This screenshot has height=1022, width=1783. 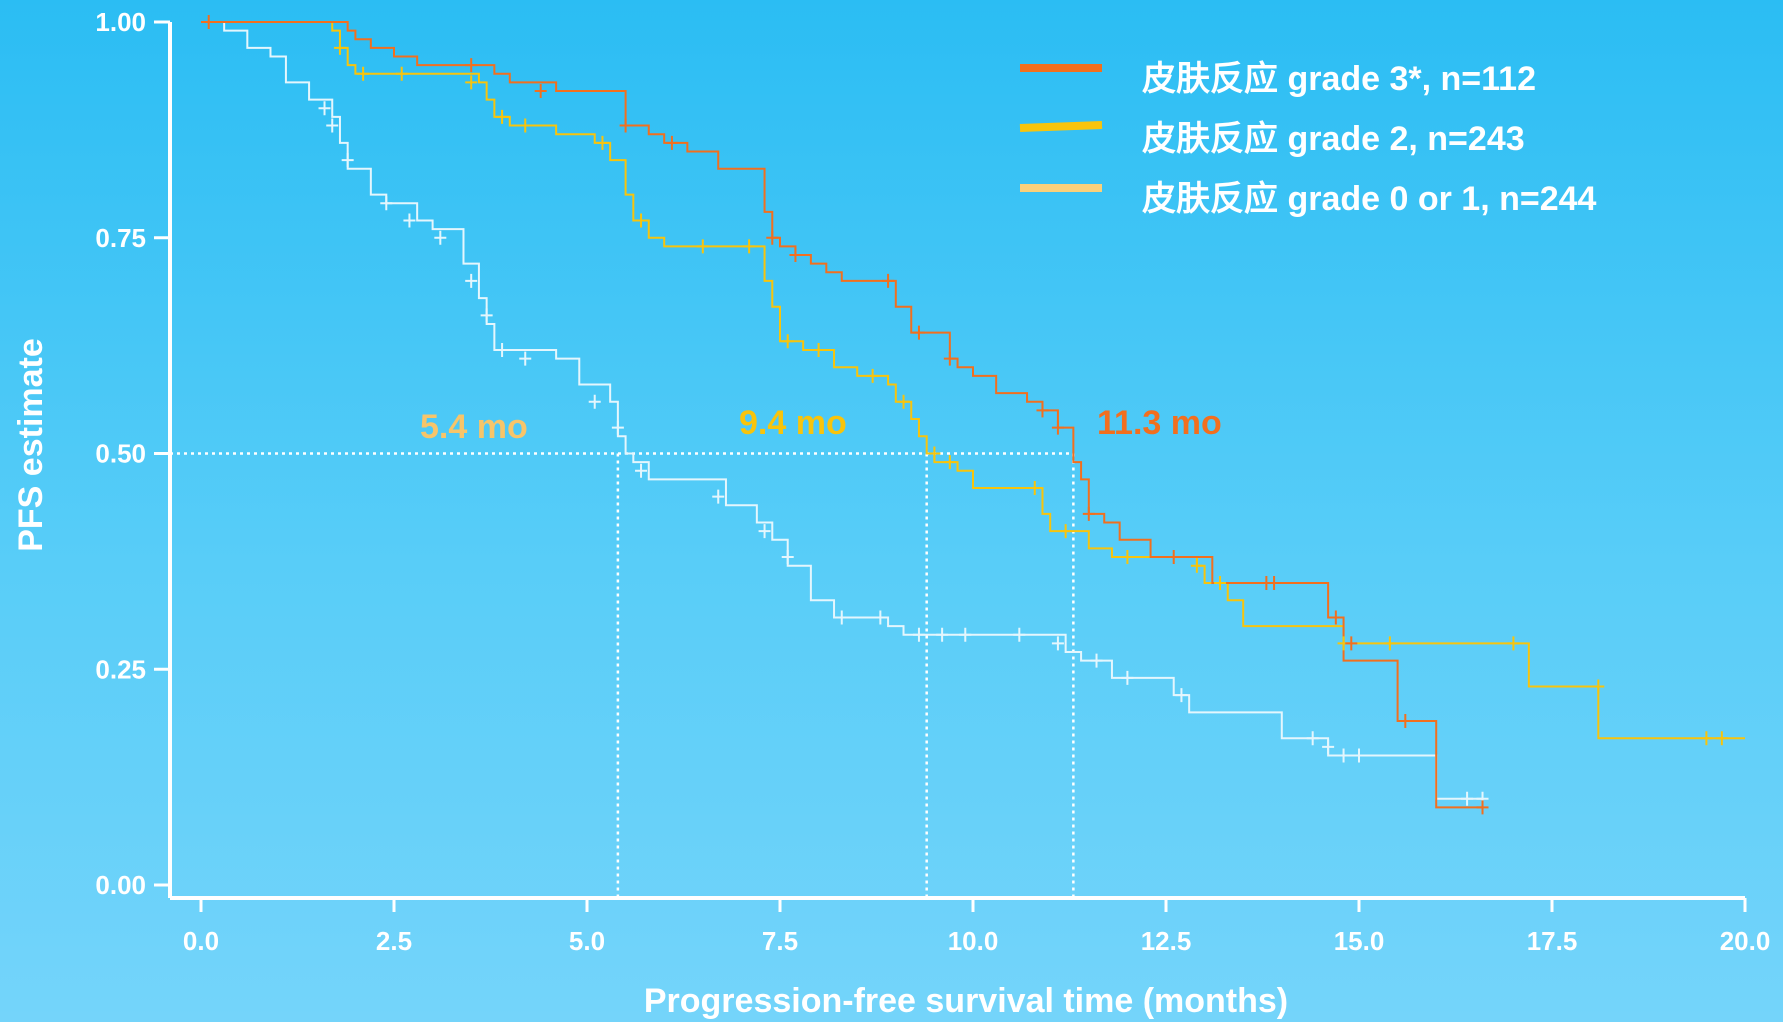 What do you see at coordinates (120, 238) in the screenshot?
I see `y-tick-label: 0.75` at bounding box center [120, 238].